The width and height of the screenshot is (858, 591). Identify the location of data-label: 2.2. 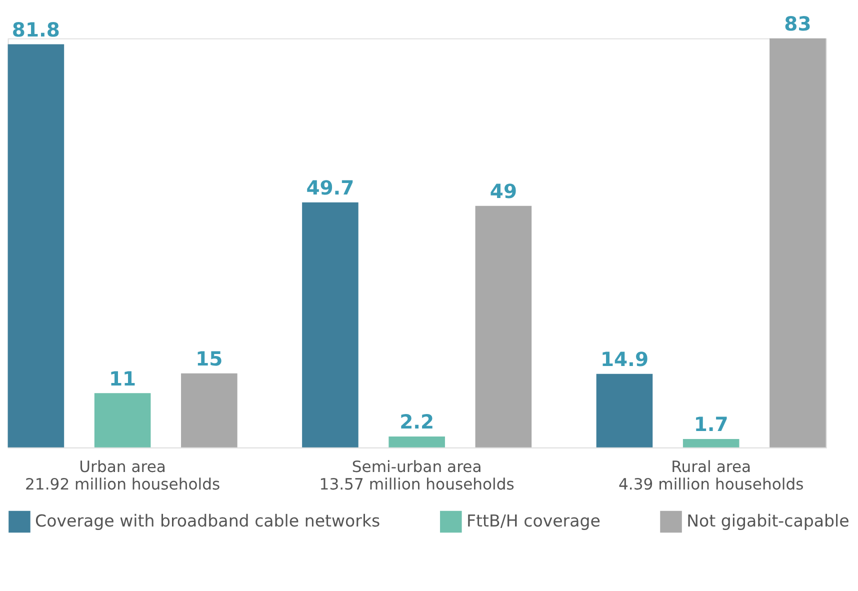
(417, 422).